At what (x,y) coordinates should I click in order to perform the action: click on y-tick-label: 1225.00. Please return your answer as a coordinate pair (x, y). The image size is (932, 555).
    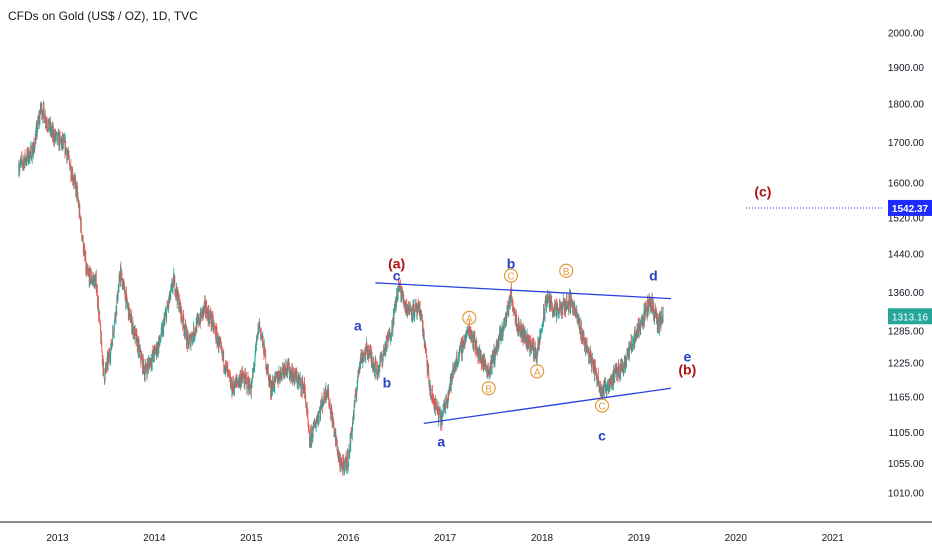
    Looking at the image, I should click on (906, 364).